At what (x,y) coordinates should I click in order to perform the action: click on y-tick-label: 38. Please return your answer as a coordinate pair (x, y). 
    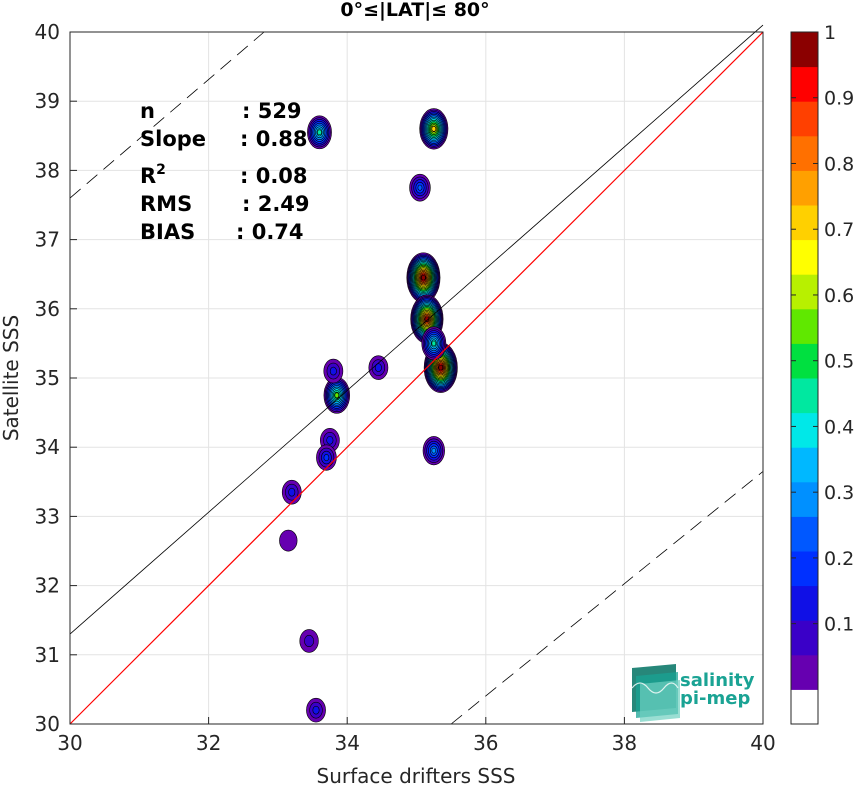
    Looking at the image, I should click on (47, 170).